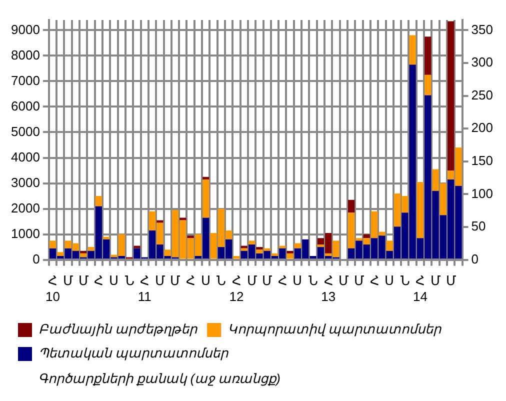 The image size is (506, 401). Describe the element at coordinates (25, 106) in the screenshot. I see `y-tick-label: 6000` at that location.